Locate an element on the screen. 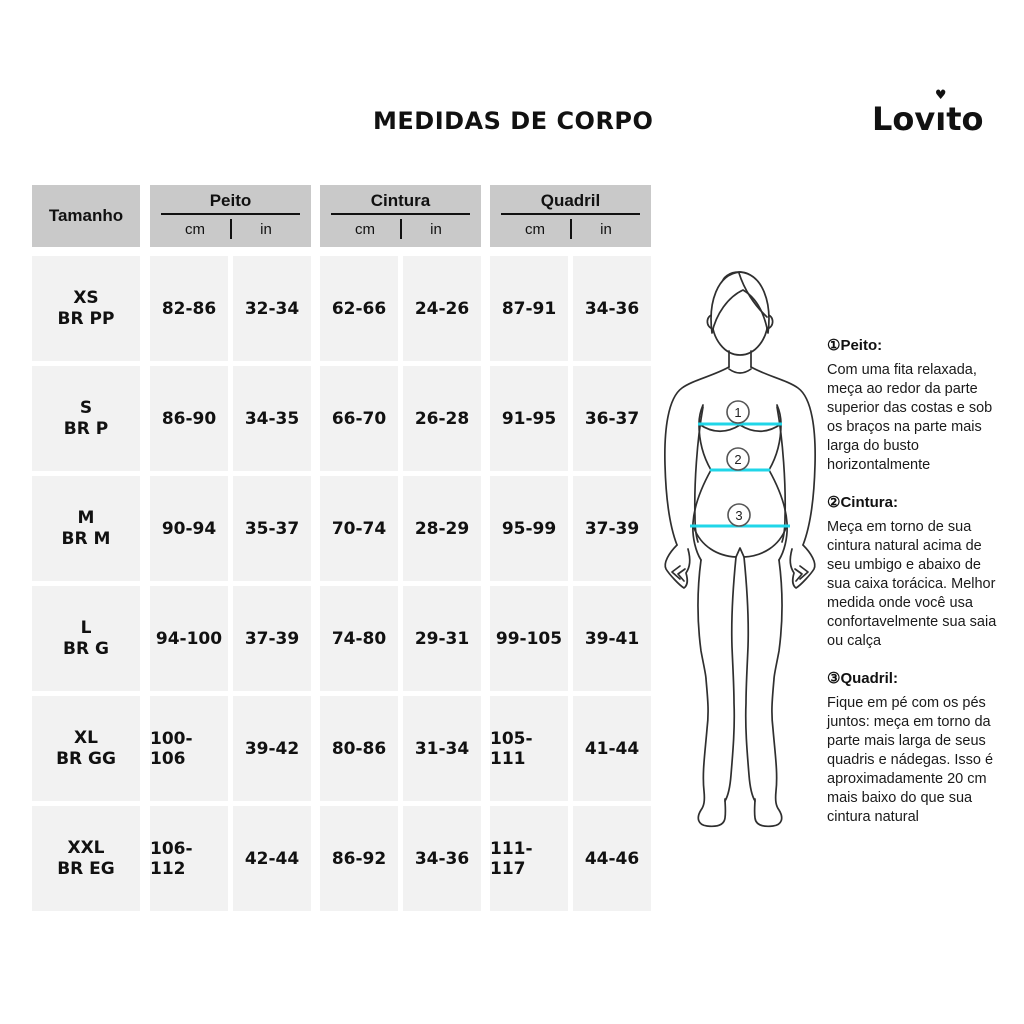 Image resolution: width=1024 pixels, height=1024 pixels. size-br: BR EG is located at coordinates (86, 868).